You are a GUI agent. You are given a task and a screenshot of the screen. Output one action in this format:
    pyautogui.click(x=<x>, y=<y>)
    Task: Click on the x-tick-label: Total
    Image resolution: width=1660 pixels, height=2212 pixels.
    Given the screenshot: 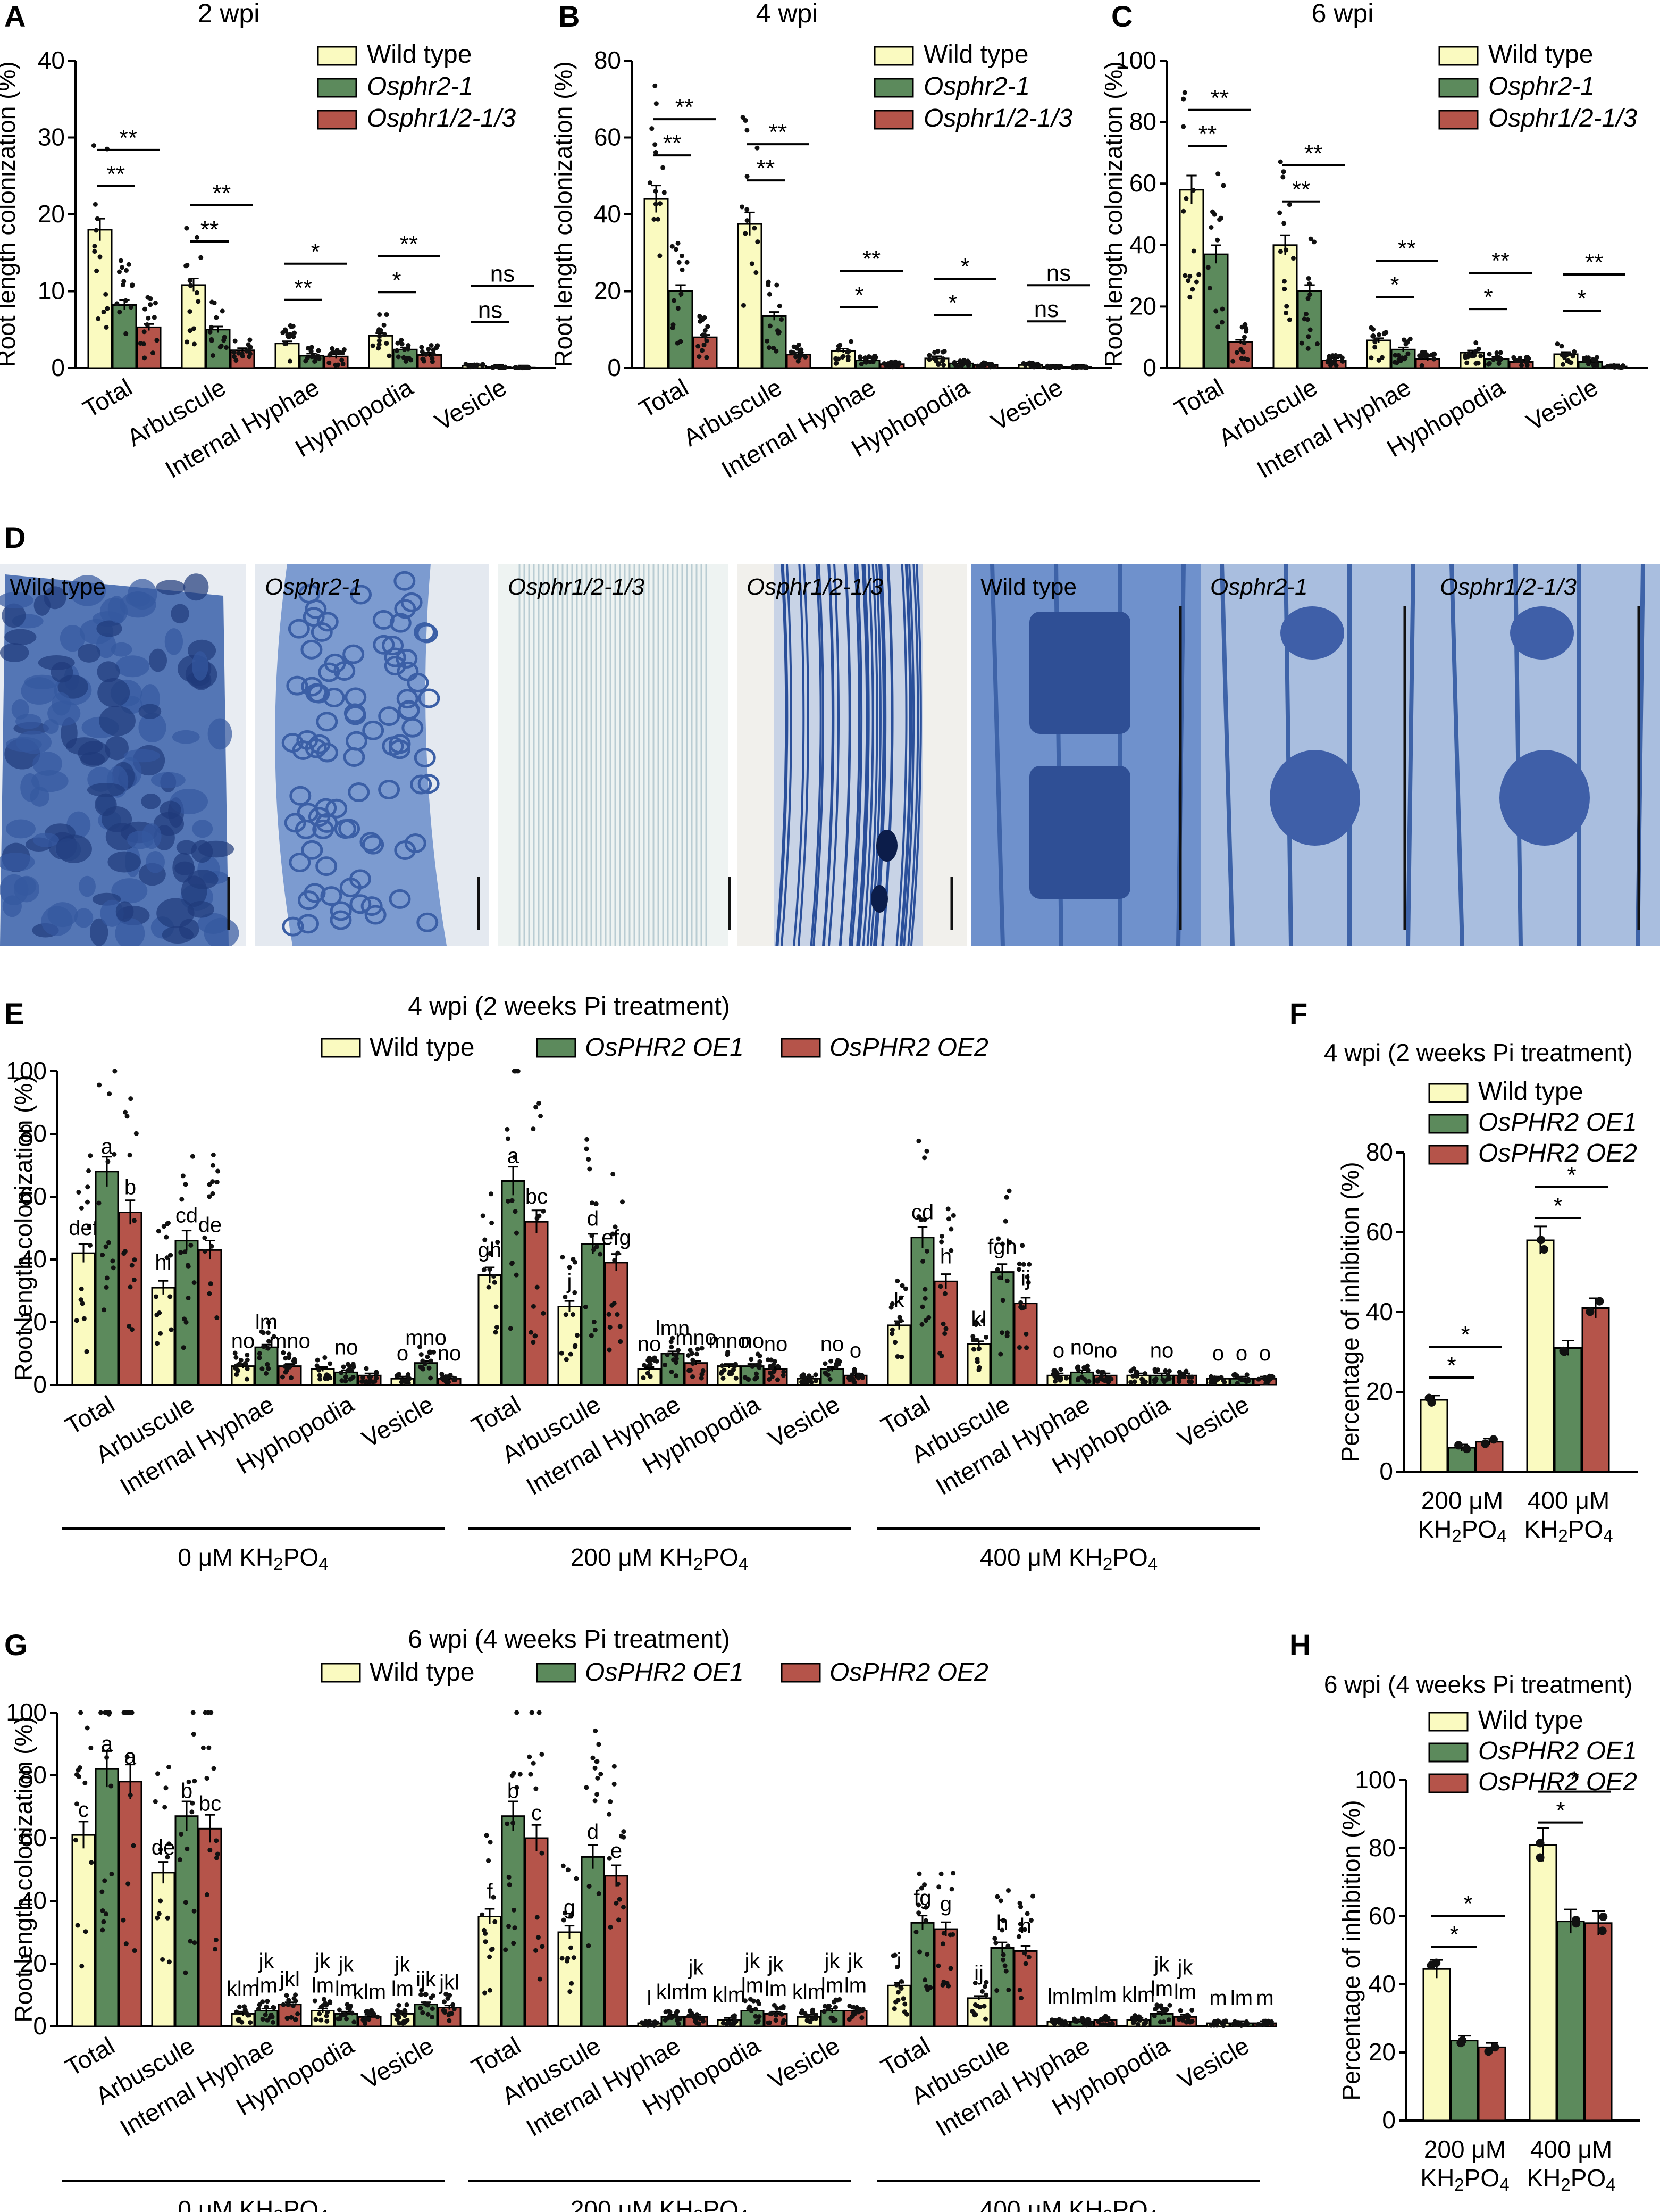 What is the action you would take?
    pyautogui.click(x=496, y=2057)
    